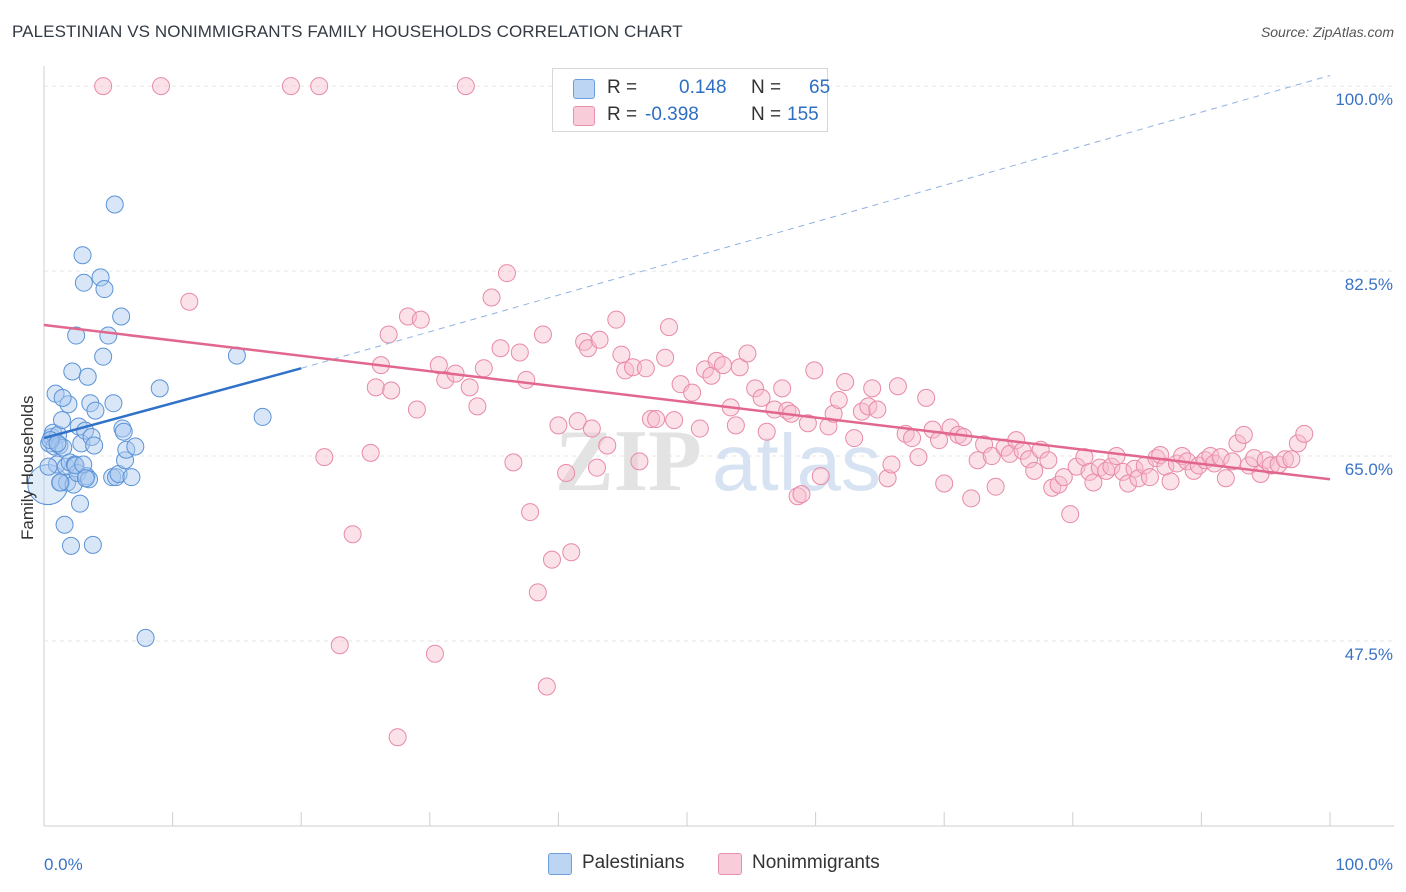 Image resolution: width=1406 pixels, height=892 pixels. Describe the element at coordinates (63, 864) in the screenshot. I see `x-tick-label-min: 0.0%` at that location.